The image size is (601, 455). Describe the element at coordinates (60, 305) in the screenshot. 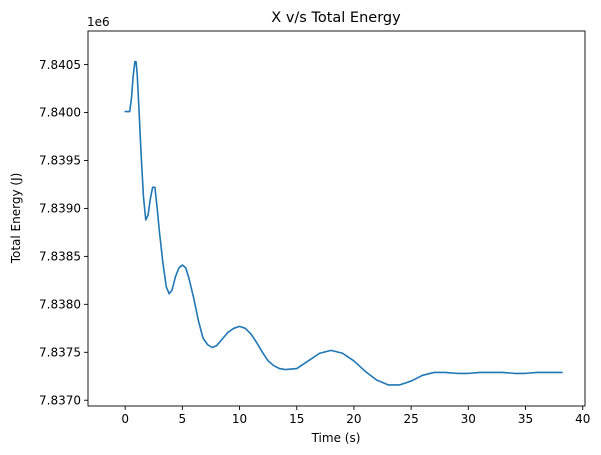

I see `y-tick-label: 7.8380` at that location.